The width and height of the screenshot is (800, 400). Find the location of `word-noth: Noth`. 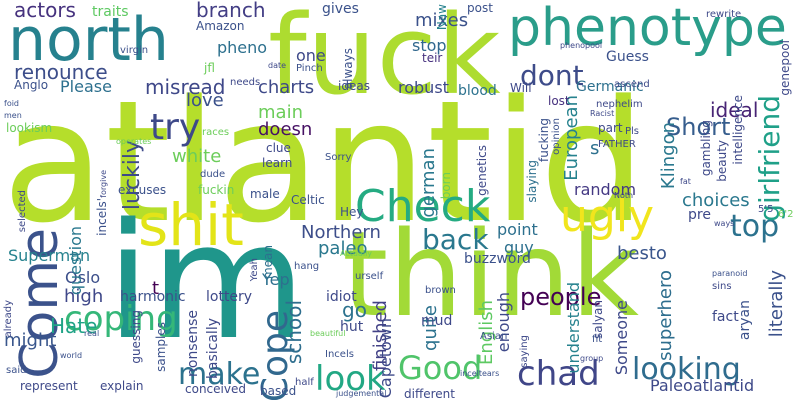

word-noth: Noth is located at coordinates (624, 195).